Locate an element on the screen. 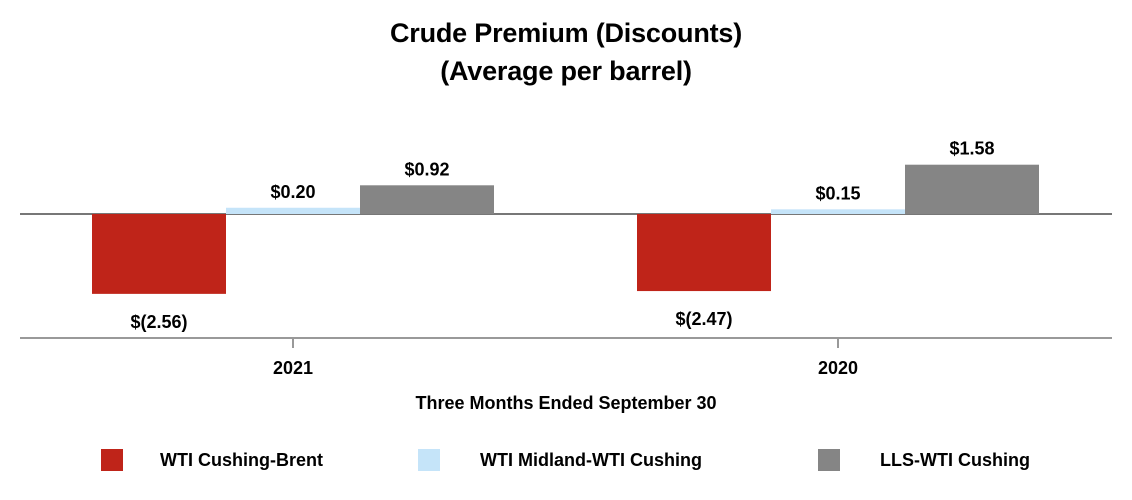 The width and height of the screenshot is (1132, 500). bar-lls-wti-cushing-2021 is located at coordinates (427, 199).